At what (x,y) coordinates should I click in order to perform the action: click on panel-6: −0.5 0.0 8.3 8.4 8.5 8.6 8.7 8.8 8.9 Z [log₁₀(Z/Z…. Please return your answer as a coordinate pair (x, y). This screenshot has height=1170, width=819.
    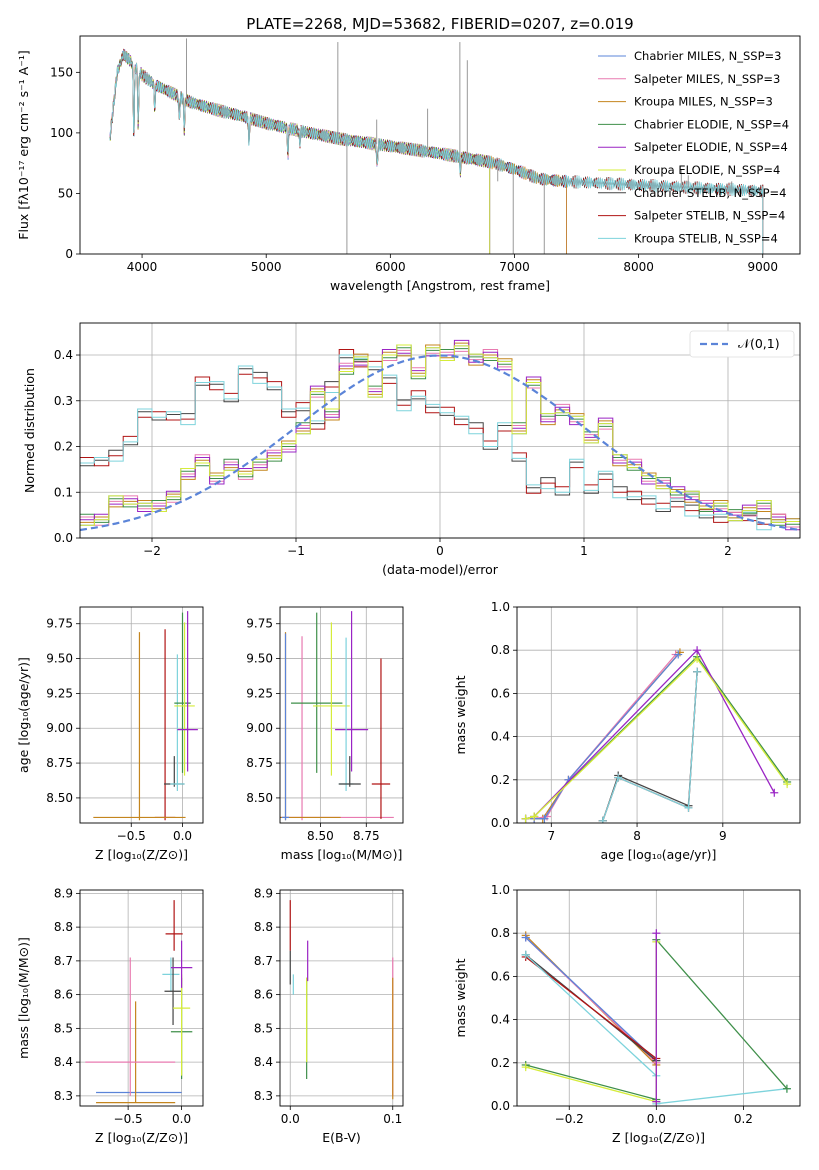
    Looking at the image, I should click on (110, 1015).